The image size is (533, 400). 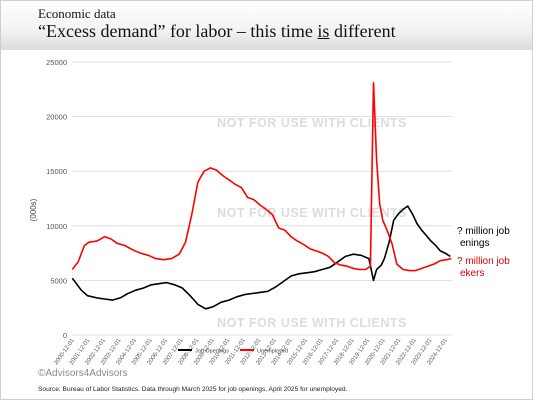 What do you see at coordinates (272, 352) in the screenshot?
I see `legend-label: Unemployed` at bounding box center [272, 352].